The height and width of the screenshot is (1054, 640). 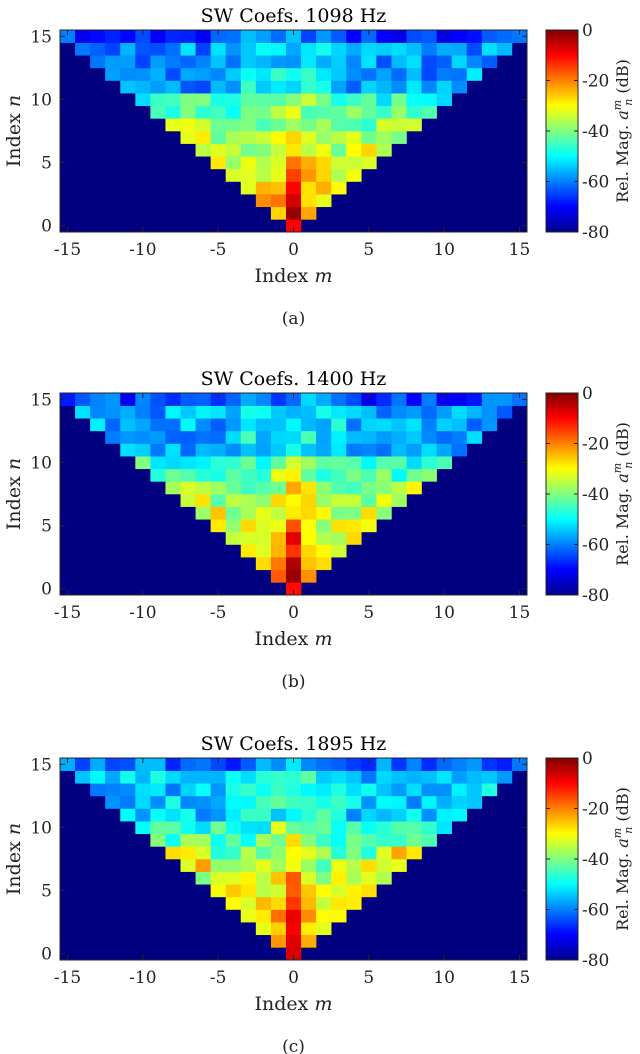 I want to click on colorbar-tick-label: -60, so click(x=595, y=911).